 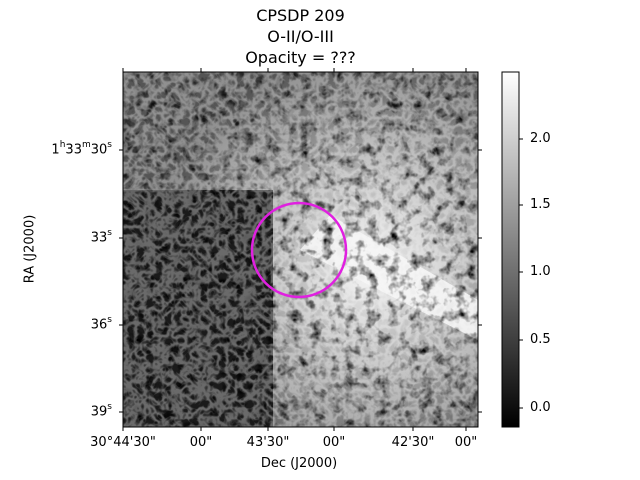 What do you see at coordinates (540, 339) in the screenshot?
I see `colorbar-tick-label: 0.5` at bounding box center [540, 339].